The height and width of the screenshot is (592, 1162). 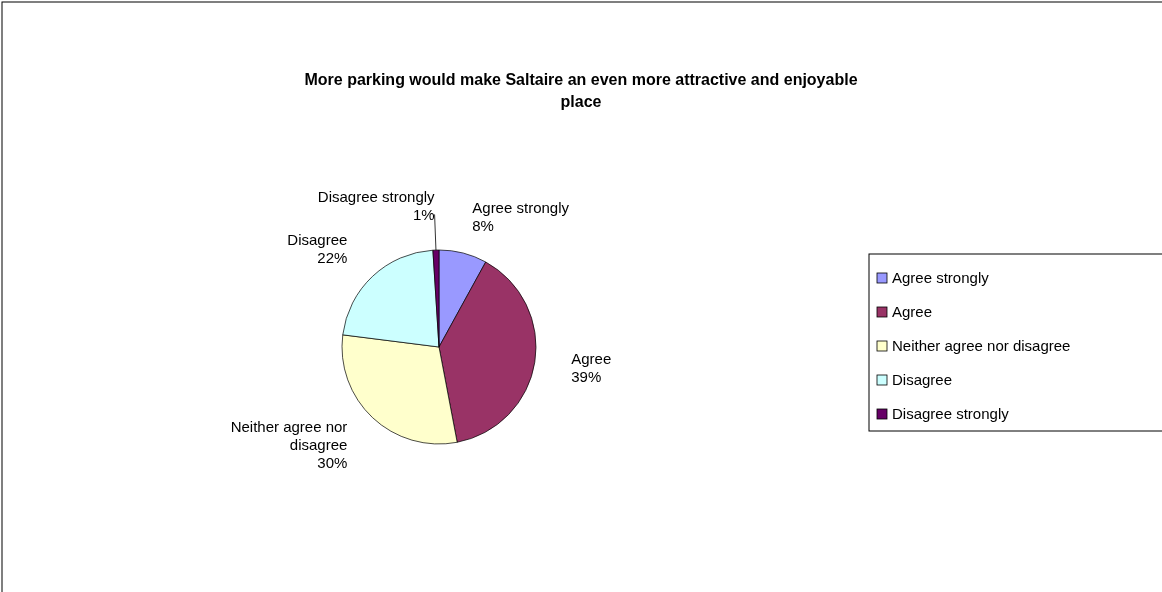 I want to click on legend-label: Disagree strongly, so click(x=951, y=413).